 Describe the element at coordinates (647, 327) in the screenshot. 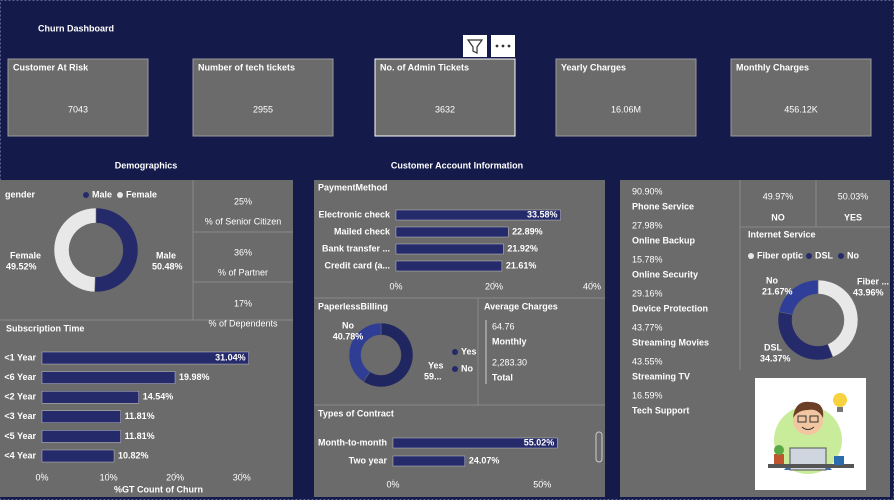

I see `service-value: 43.77%` at that location.